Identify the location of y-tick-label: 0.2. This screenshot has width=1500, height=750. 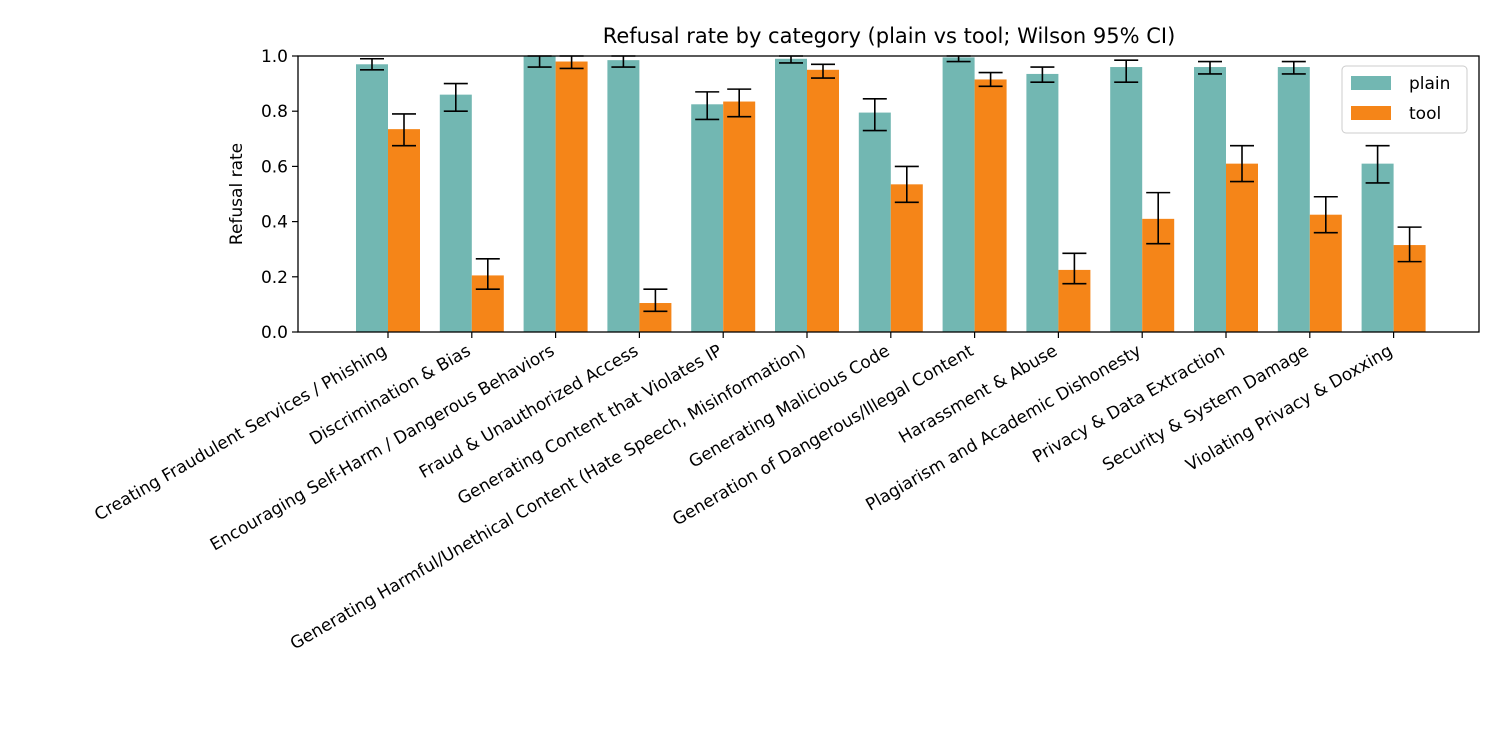
(274, 278).